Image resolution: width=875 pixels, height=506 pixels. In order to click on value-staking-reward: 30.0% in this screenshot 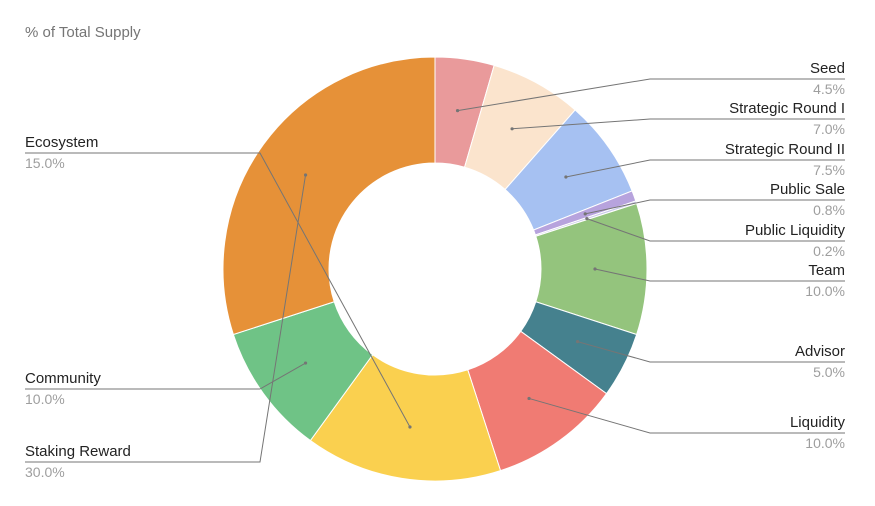, I will do `click(45, 472)`.